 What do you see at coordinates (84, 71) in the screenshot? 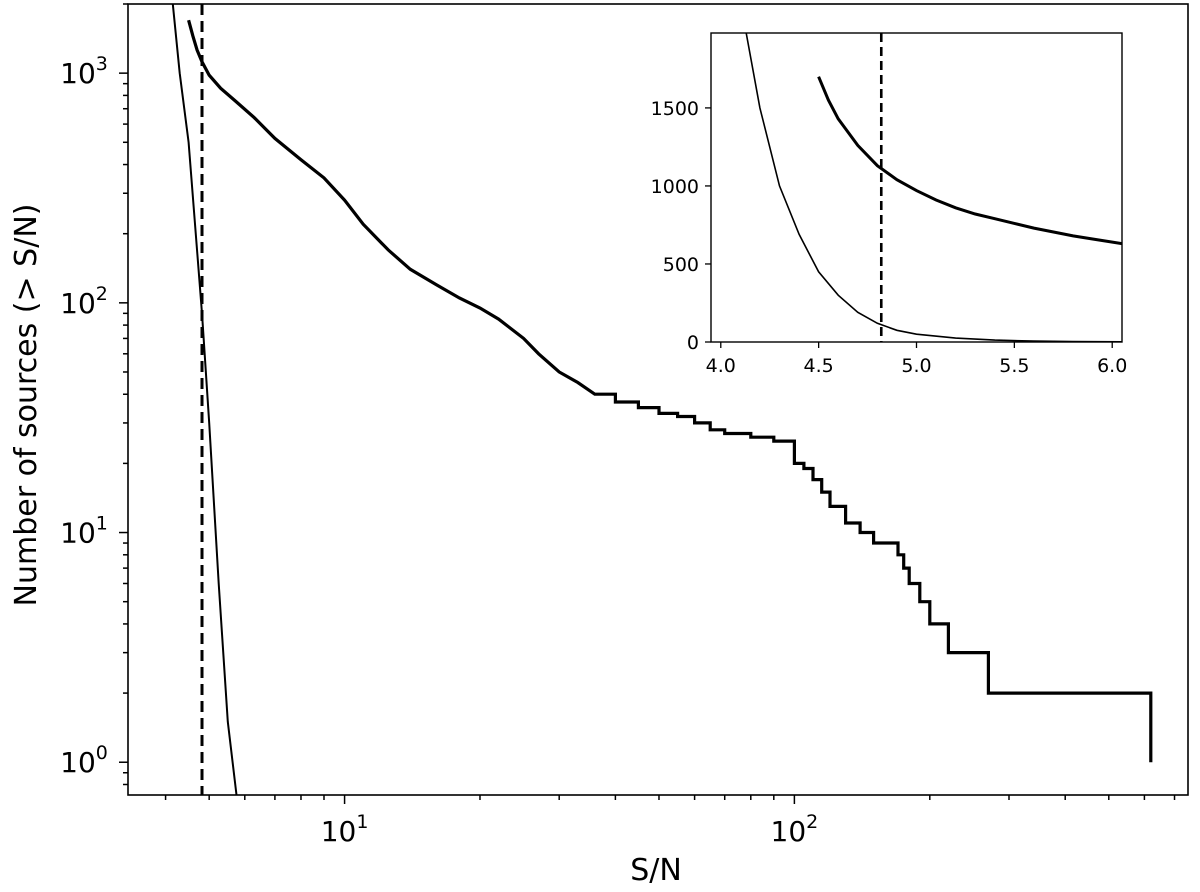
I see `y-tick-label: 10³` at bounding box center [84, 71].